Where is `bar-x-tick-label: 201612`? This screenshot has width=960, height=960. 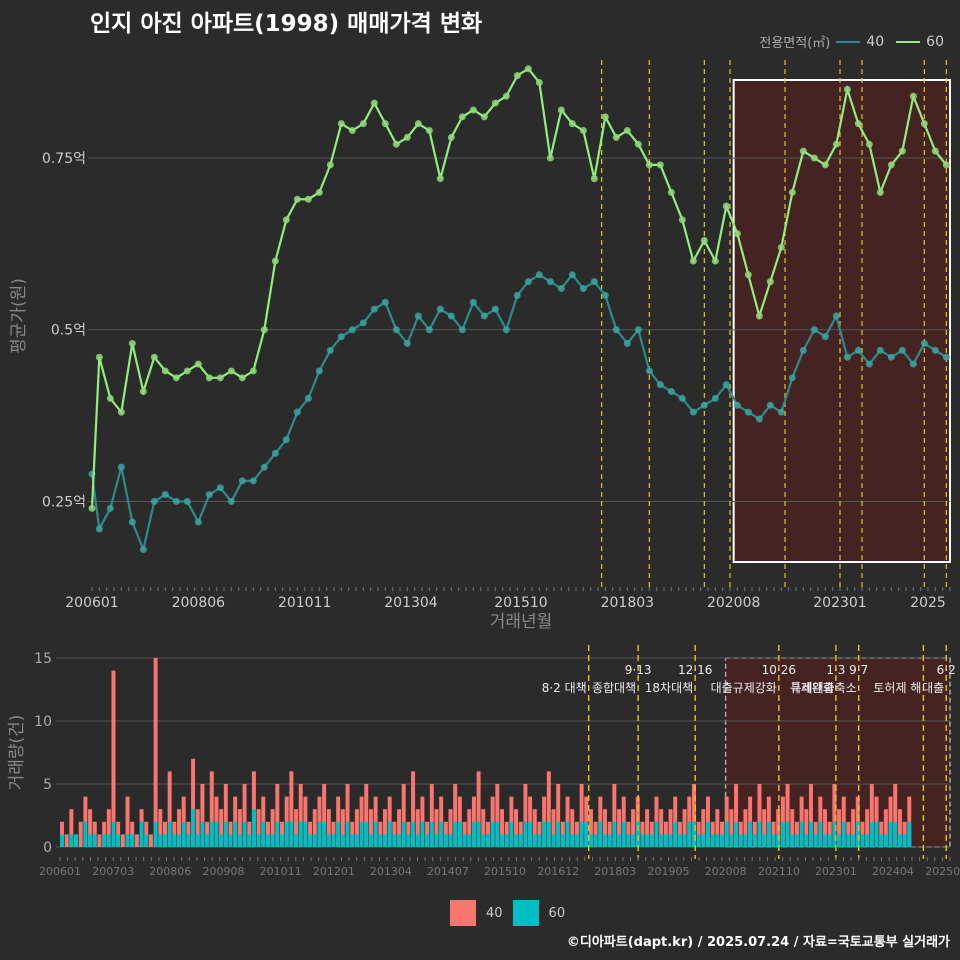
bar-x-tick-label: 201612 is located at coordinates (558, 871).